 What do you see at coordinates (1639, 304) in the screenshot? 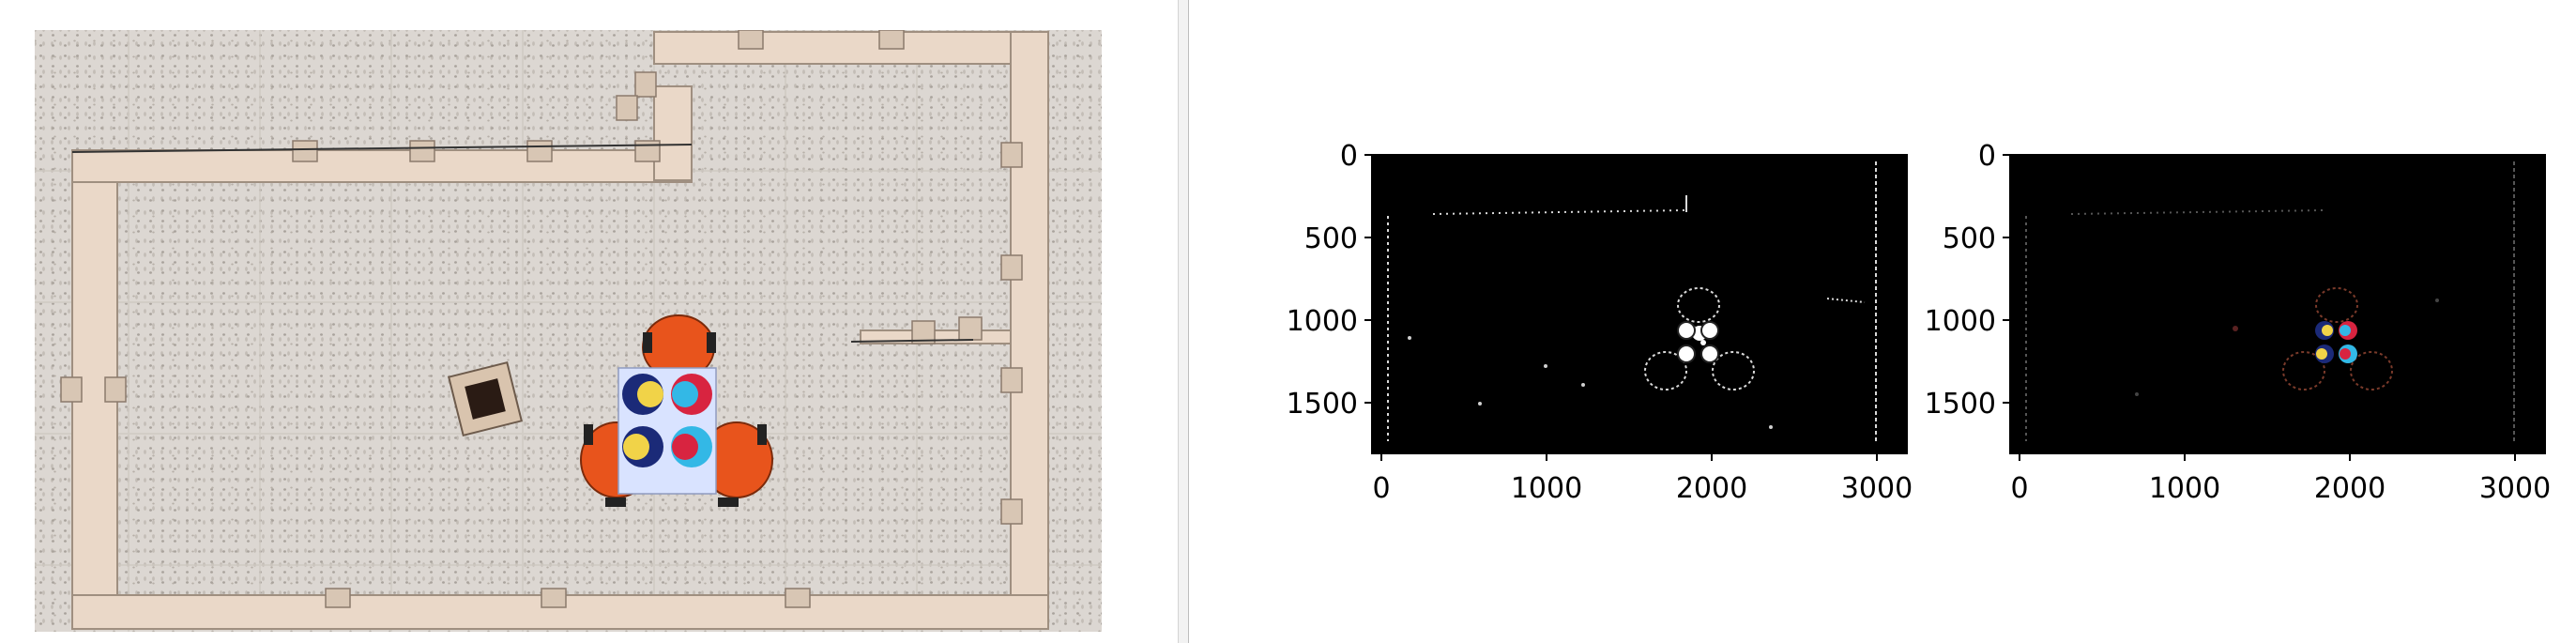
I see `edge-mask-image` at bounding box center [1639, 304].